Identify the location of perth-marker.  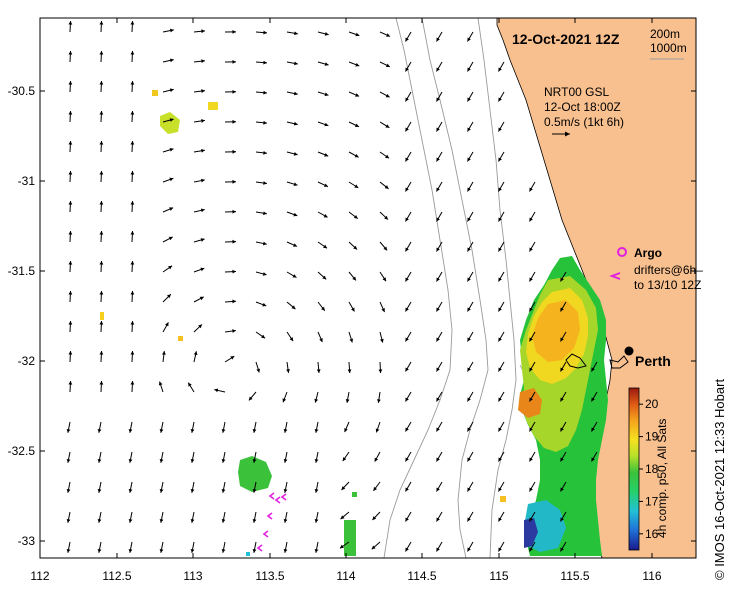
(629, 351).